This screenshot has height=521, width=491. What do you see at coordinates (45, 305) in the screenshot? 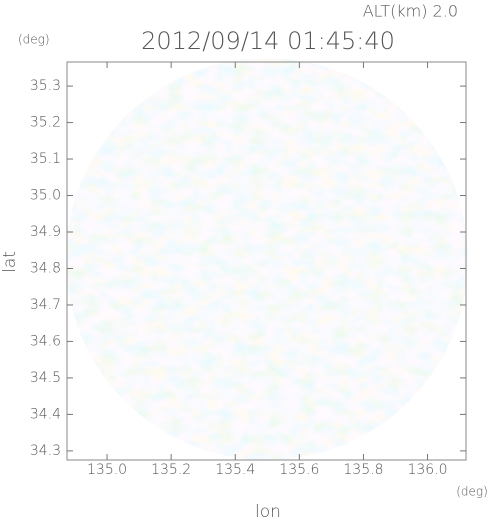
I see `y-tick-label: 34.7` at bounding box center [45, 305].